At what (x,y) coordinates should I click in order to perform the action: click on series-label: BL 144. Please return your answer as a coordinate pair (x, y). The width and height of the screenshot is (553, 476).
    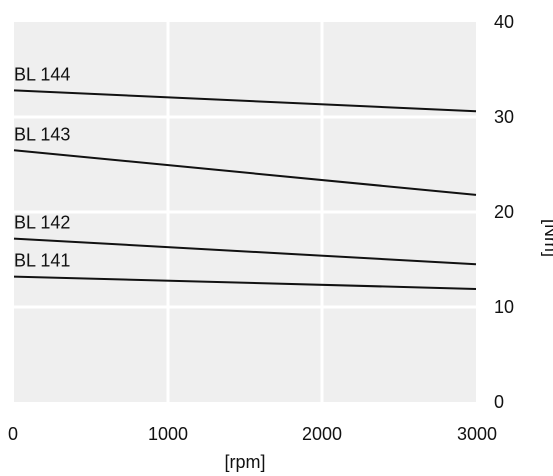
    Looking at the image, I should click on (42, 74).